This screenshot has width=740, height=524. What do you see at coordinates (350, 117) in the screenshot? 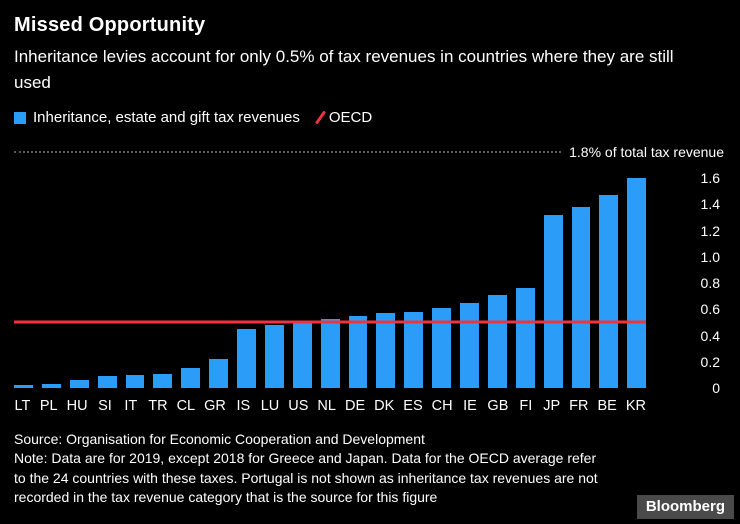
I see `oecd-legend-label: OECD` at bounding box center [350, 117].